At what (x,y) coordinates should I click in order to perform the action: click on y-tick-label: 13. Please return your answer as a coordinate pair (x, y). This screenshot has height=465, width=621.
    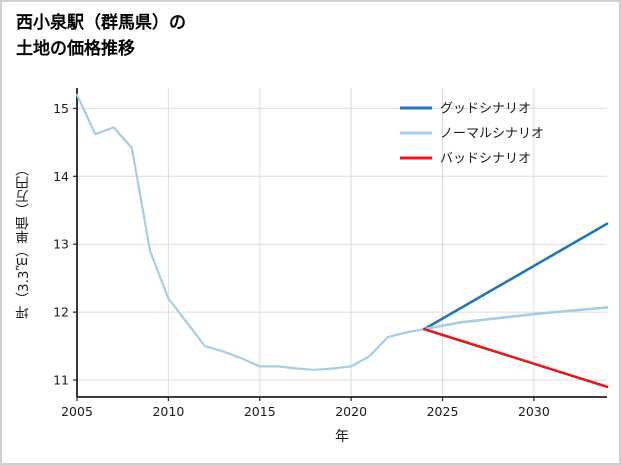
    Looking at the image, I should click on (61, 244).